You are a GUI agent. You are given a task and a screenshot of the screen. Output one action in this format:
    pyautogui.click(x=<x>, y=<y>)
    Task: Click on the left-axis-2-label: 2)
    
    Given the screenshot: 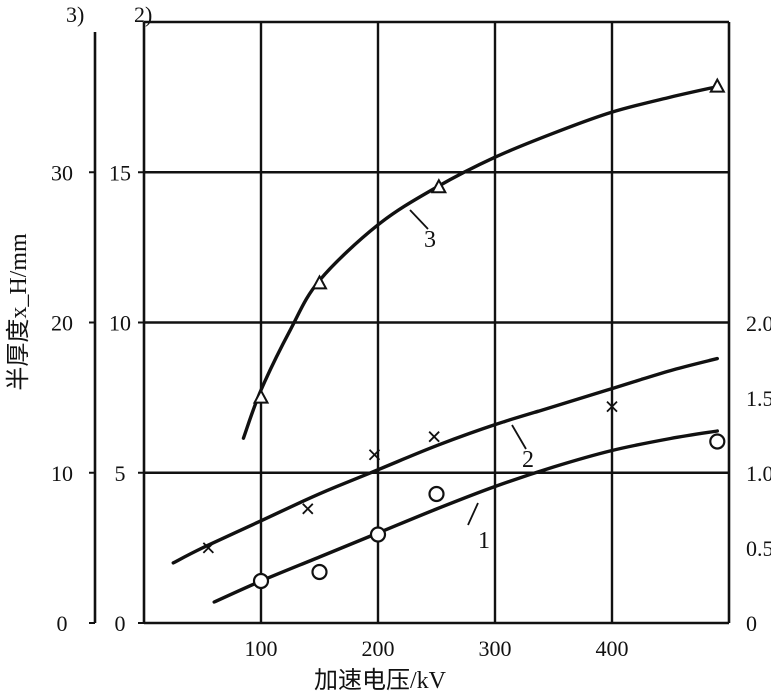 What is the action you would take?
    pyautogui.click(x=143, y=14)
    